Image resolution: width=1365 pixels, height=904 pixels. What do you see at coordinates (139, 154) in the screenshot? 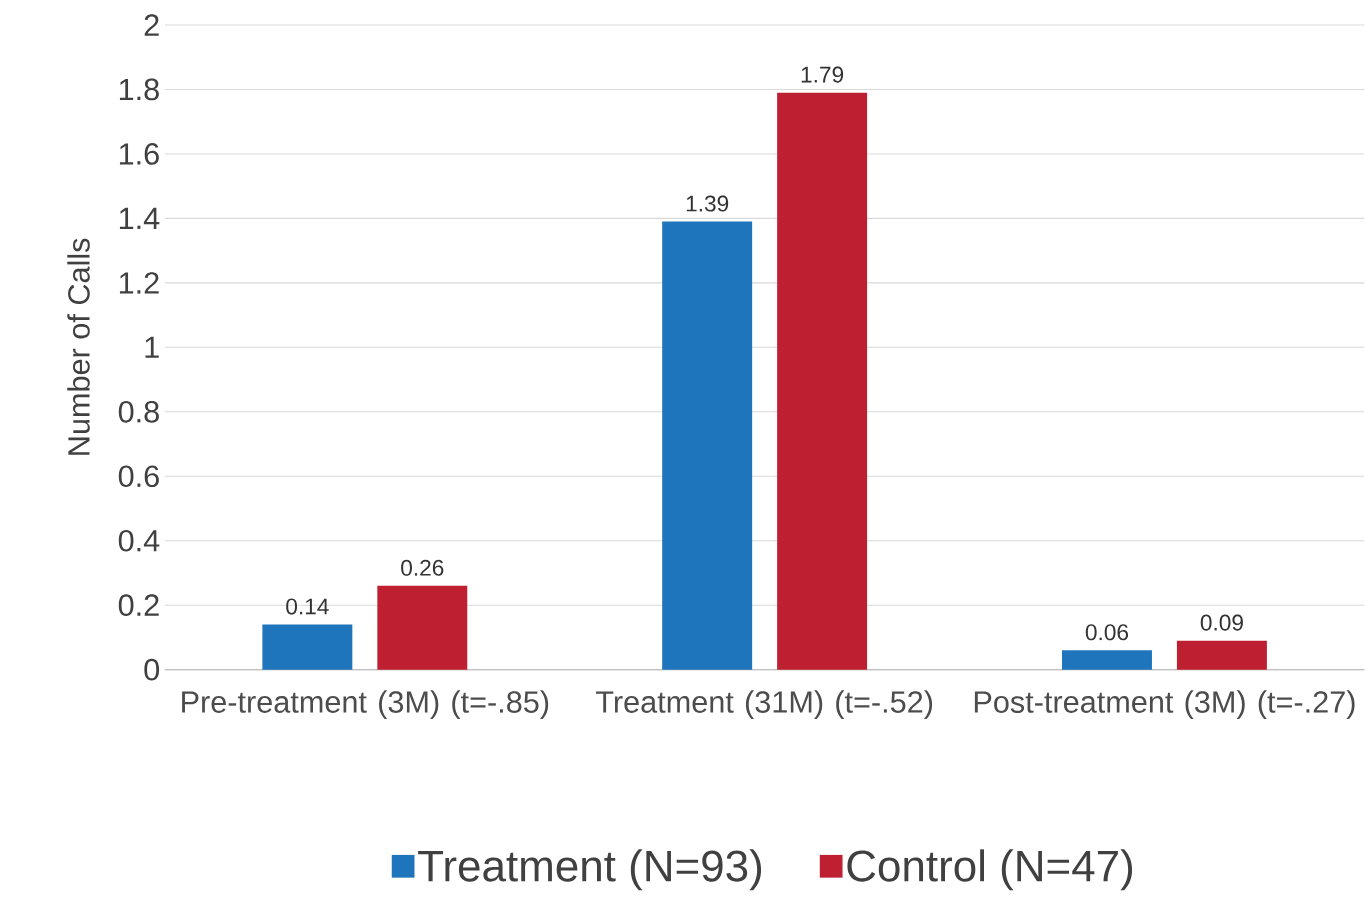
I see `y-tick-label: 1.6` at bounding box center [139, 154].